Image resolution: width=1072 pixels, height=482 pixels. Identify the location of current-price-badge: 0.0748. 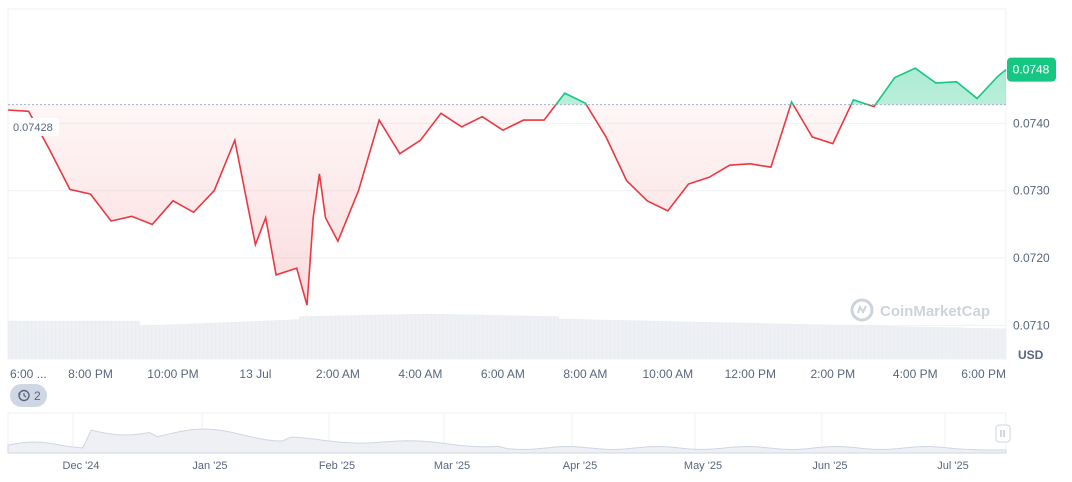
(1031, 69).